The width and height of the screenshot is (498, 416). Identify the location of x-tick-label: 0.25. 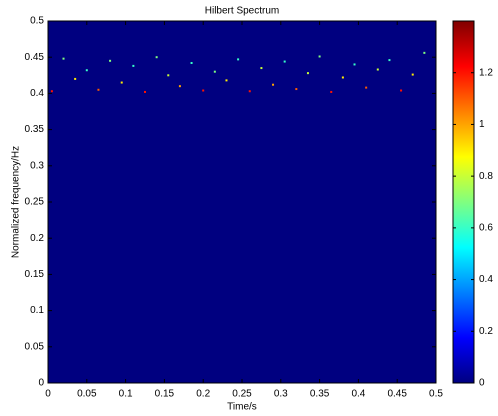
(242, 394).